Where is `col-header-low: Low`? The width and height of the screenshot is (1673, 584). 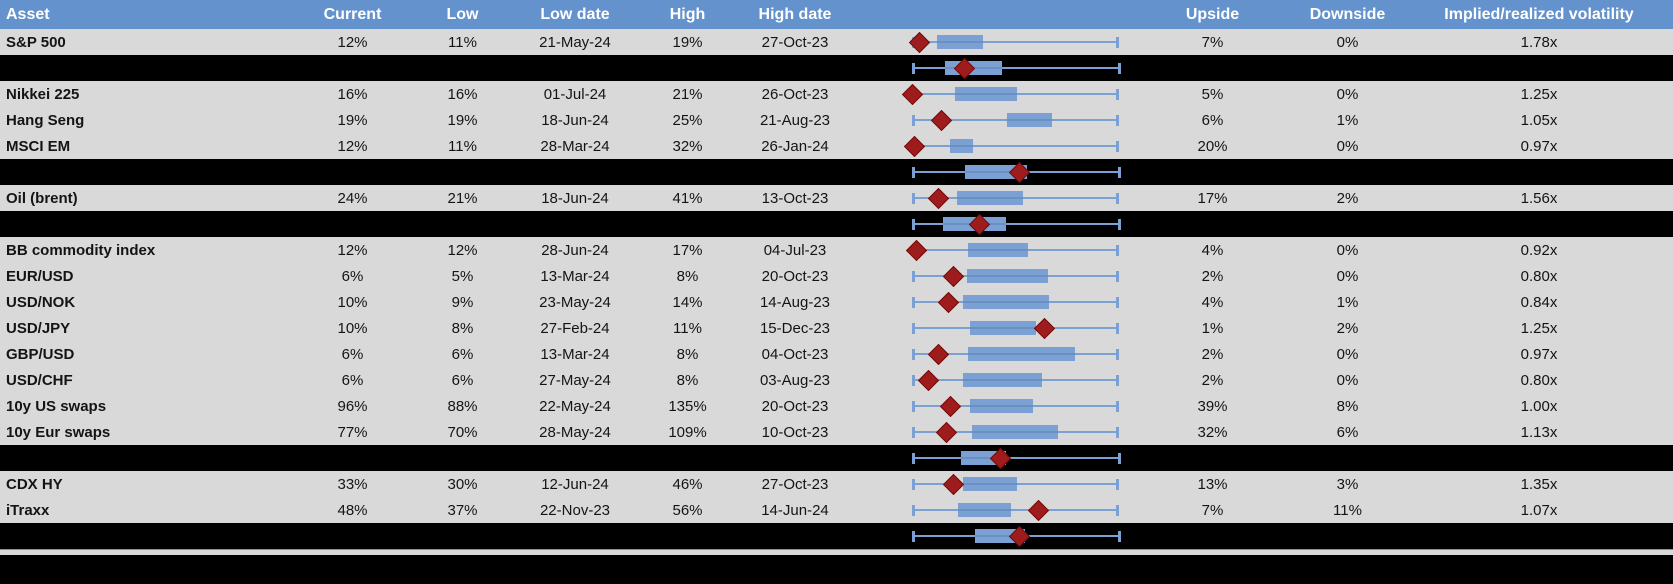
col-header-low: Low is located at coordinates (462, 14).